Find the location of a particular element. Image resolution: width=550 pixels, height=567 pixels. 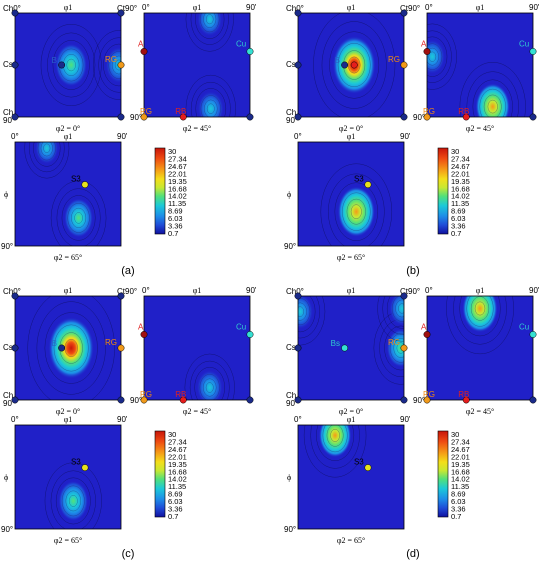

colorbar-tick-label: 0.7 is located at coordinates (173, 516).